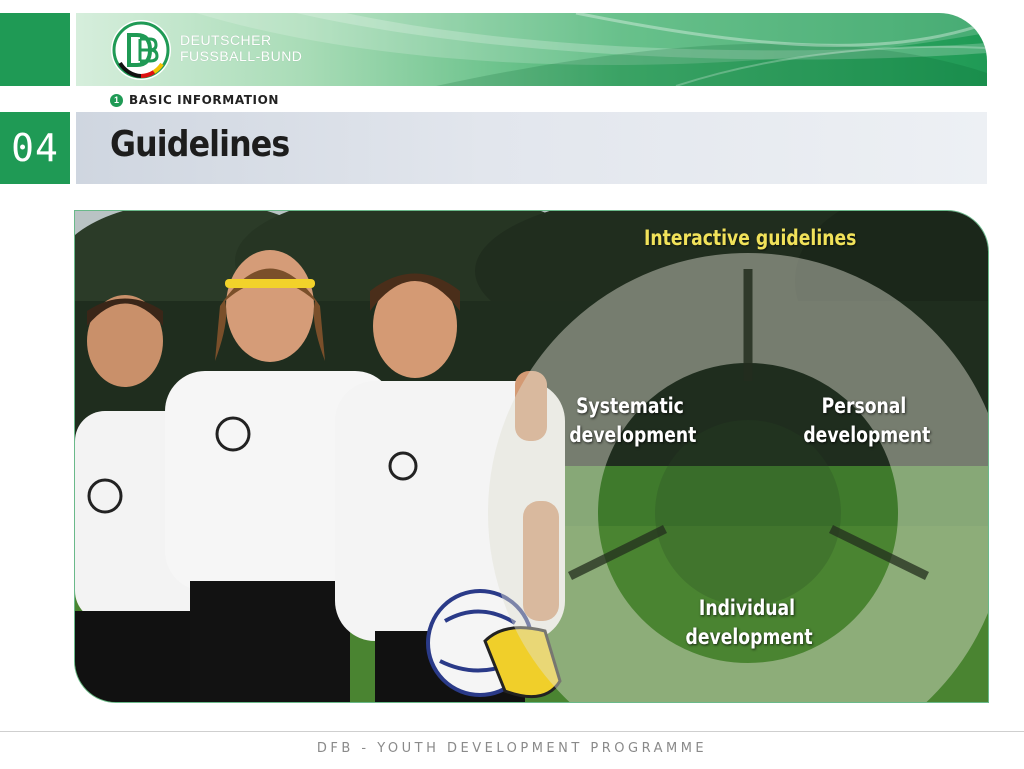 This screenshot has width=1024, height=769. I want to click on segment-line1: Individual, so click(747, 608).